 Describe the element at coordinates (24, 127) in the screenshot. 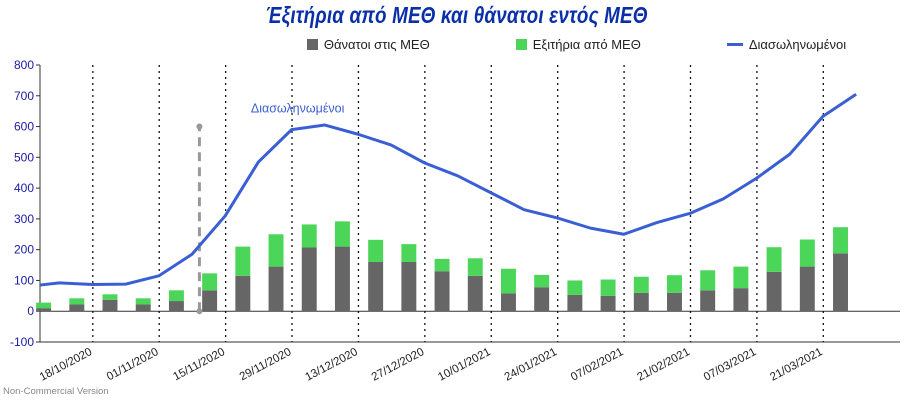

I see `y-tick-label: 600` at that location.